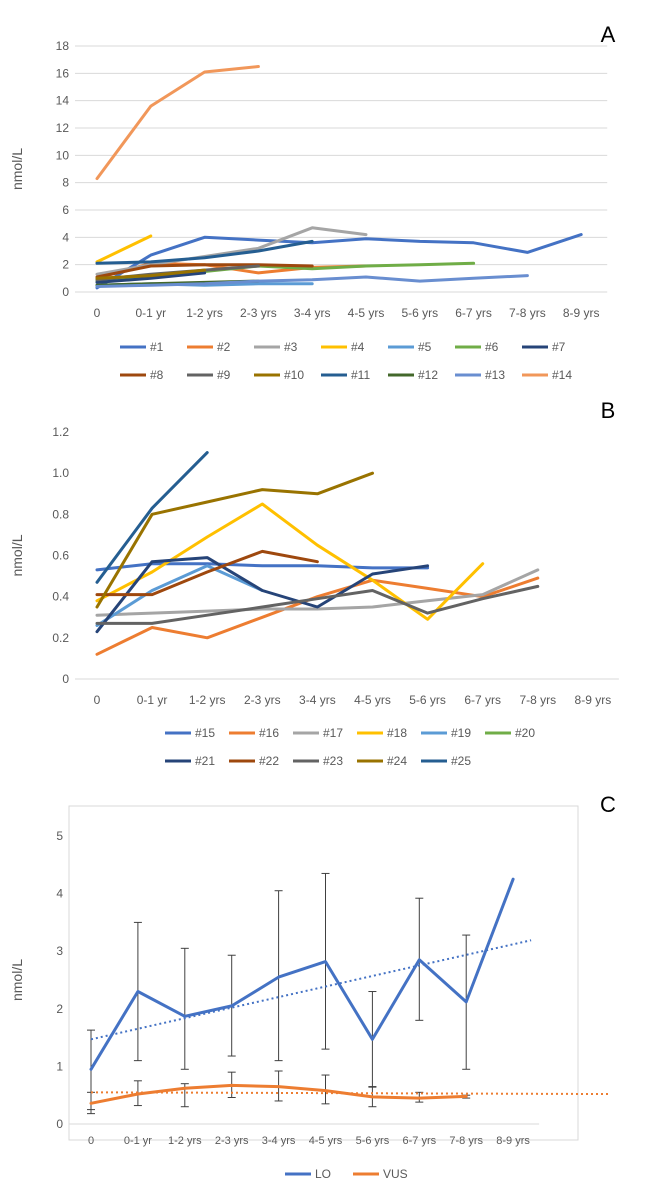 This screenshot has width=653, height=1199. Describe the element at coordinates (157, 375) in the screenshot. I see `legend-item-label: #8` at that location.